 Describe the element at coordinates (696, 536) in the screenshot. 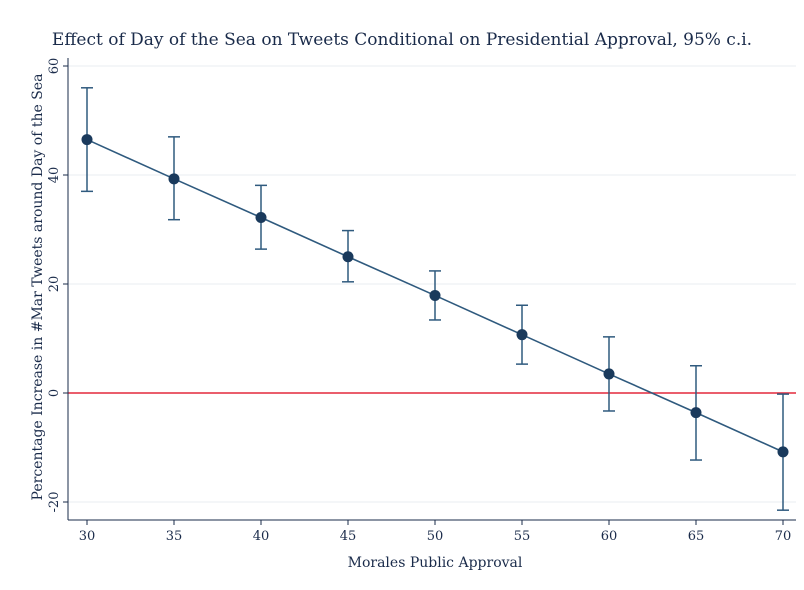

I see `x-tick-label: 65` at that location.